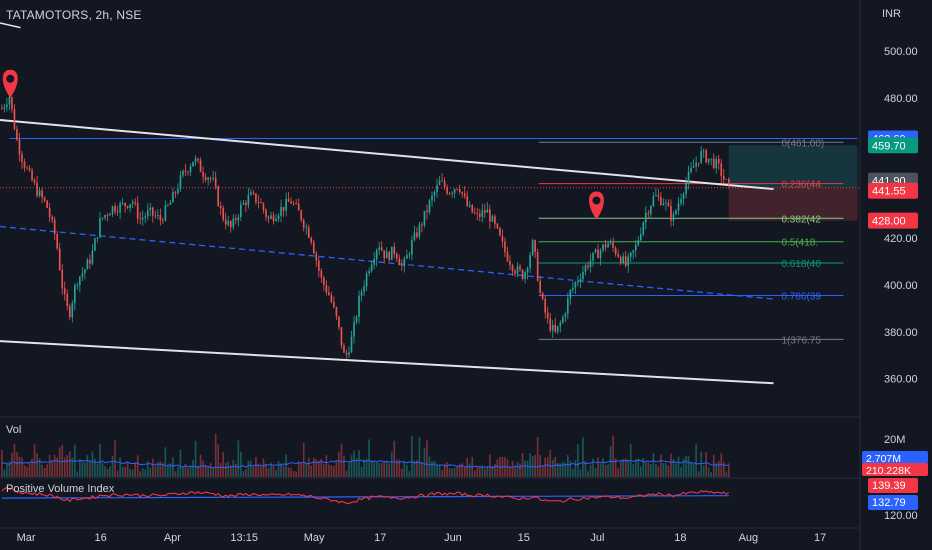 Image resolution: width=932 pixels, height=550 pixels. What do you see at coordinates (893, 145) in the screenshot?
I see `price-badge` at bounding box center [893, 145].